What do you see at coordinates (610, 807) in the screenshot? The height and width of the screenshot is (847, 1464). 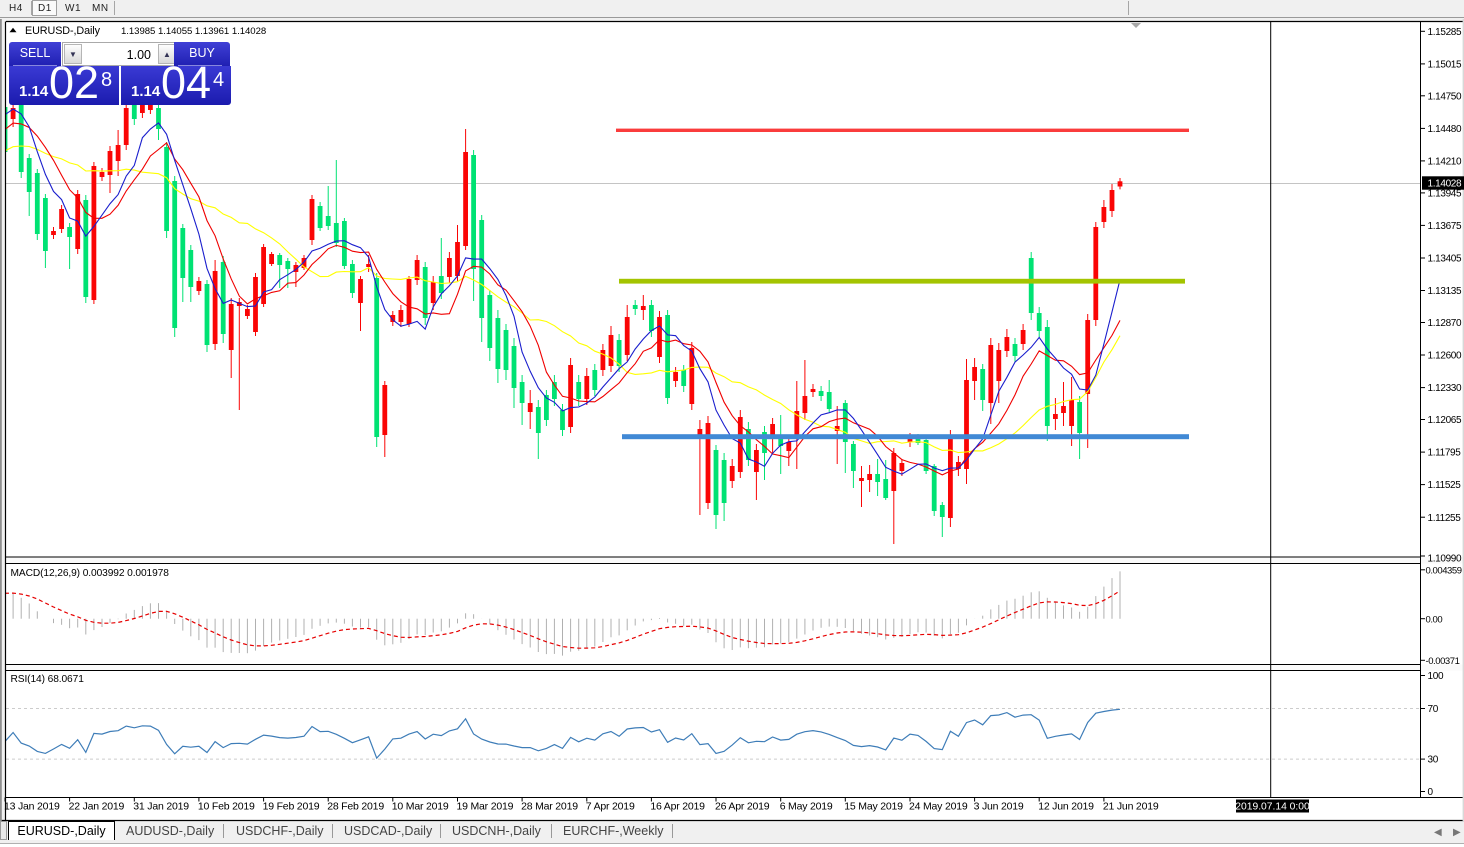 I see `svg-text: 7 Apr 2019` at bounding box center [610, 807].